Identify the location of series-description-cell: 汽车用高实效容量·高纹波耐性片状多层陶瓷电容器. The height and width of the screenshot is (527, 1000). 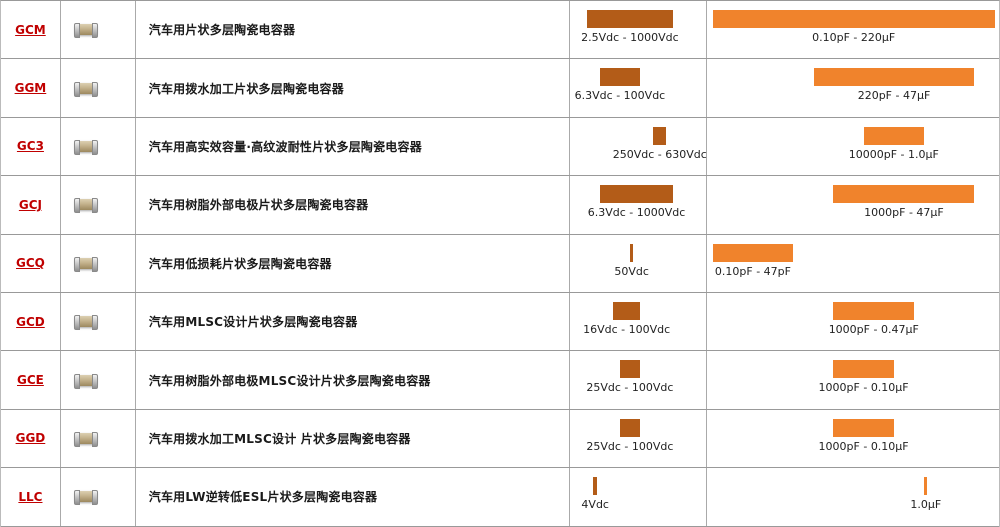
(353, 146).